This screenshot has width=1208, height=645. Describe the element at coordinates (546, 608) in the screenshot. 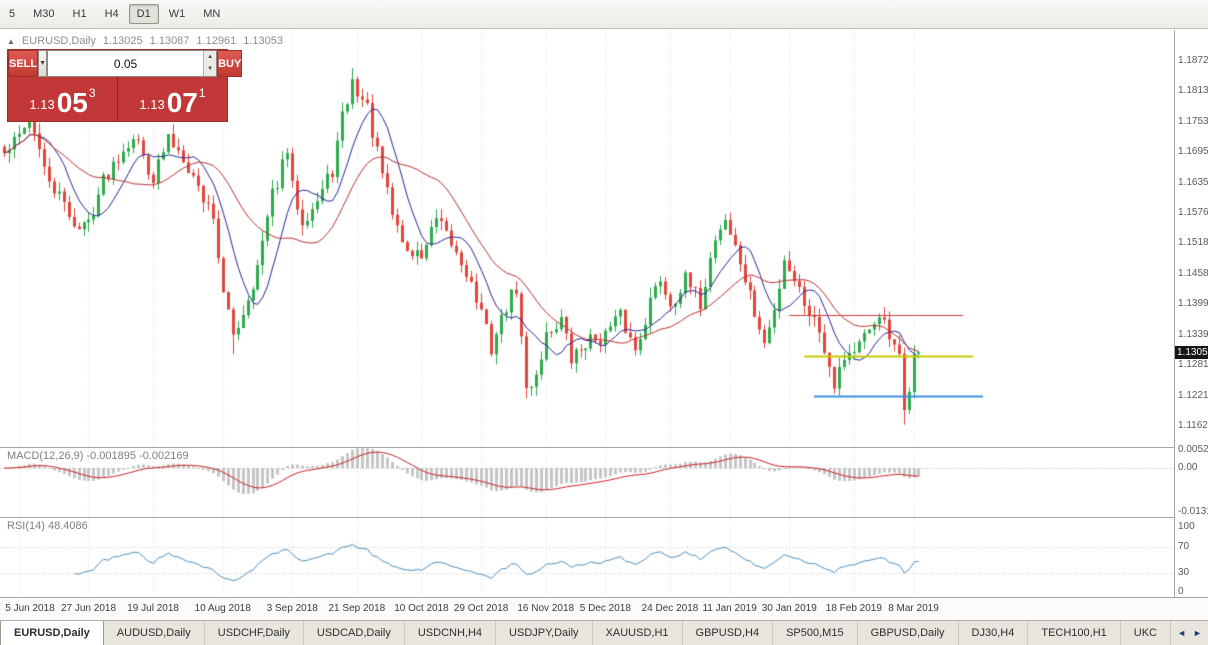

I see `date-tick-label: 16 Nov 2018` at that location.